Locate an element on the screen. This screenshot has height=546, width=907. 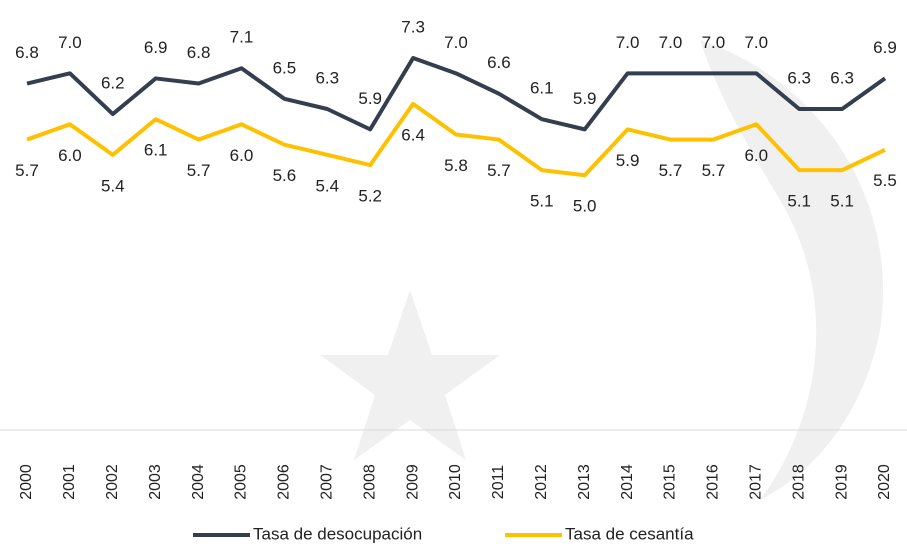
data-label: 7.1 is located at coordinates (242, 37).